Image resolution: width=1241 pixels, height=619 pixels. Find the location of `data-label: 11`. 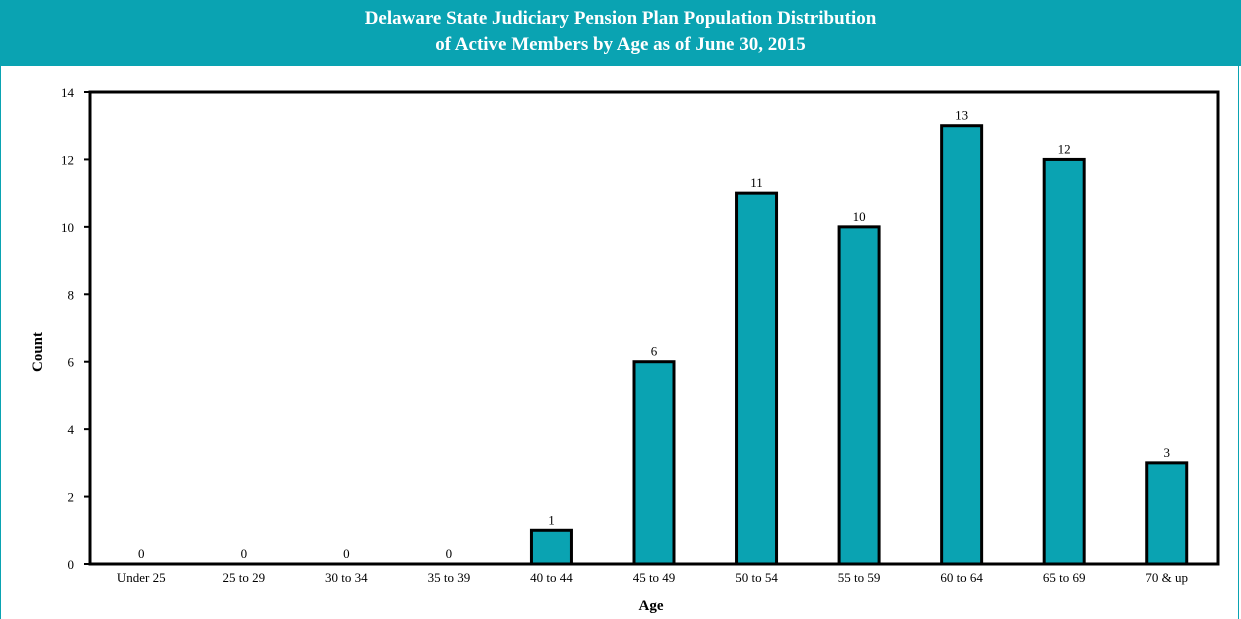

data-label: 11 is located at coordinates (756, 182).